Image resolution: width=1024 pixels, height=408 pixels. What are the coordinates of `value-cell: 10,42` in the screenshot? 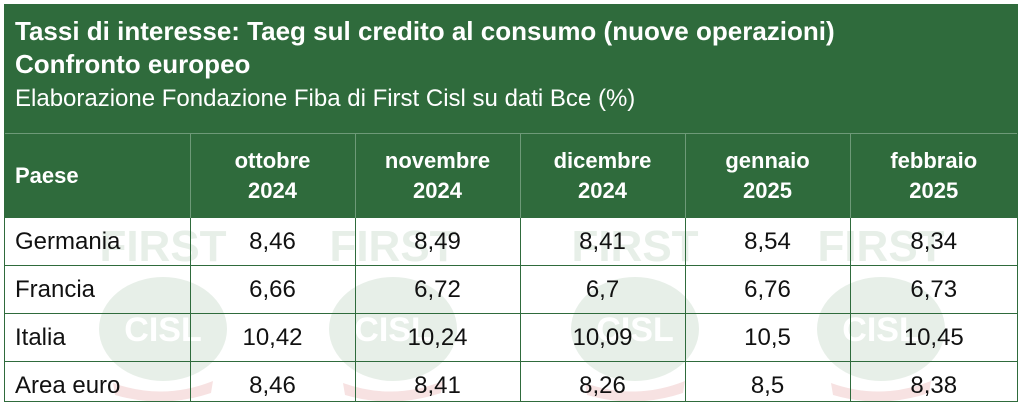 It's located at (273, 337).